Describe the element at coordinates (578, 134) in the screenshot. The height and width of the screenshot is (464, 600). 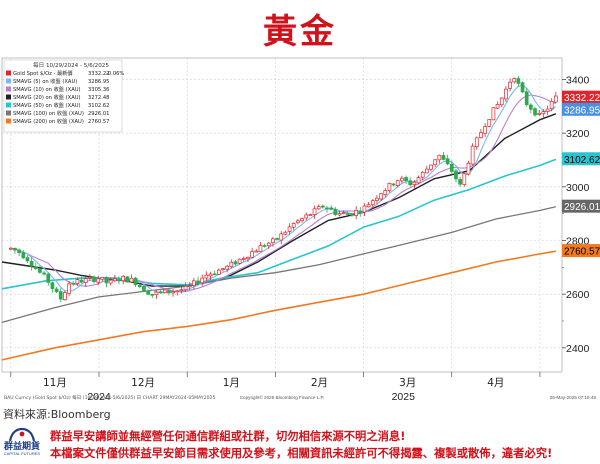
I see `y-tick-label: 3200` at that location.